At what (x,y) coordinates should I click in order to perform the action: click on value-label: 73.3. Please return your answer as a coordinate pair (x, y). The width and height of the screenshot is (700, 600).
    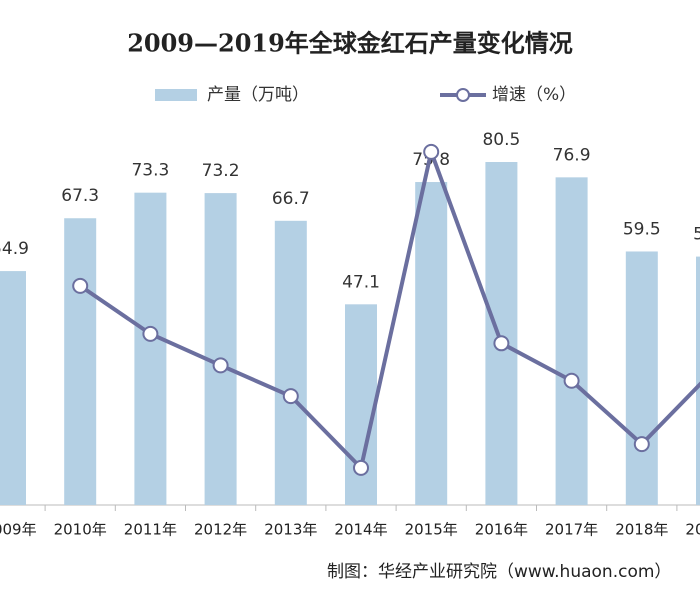
    Looking at the image, I should click on (150, 171).